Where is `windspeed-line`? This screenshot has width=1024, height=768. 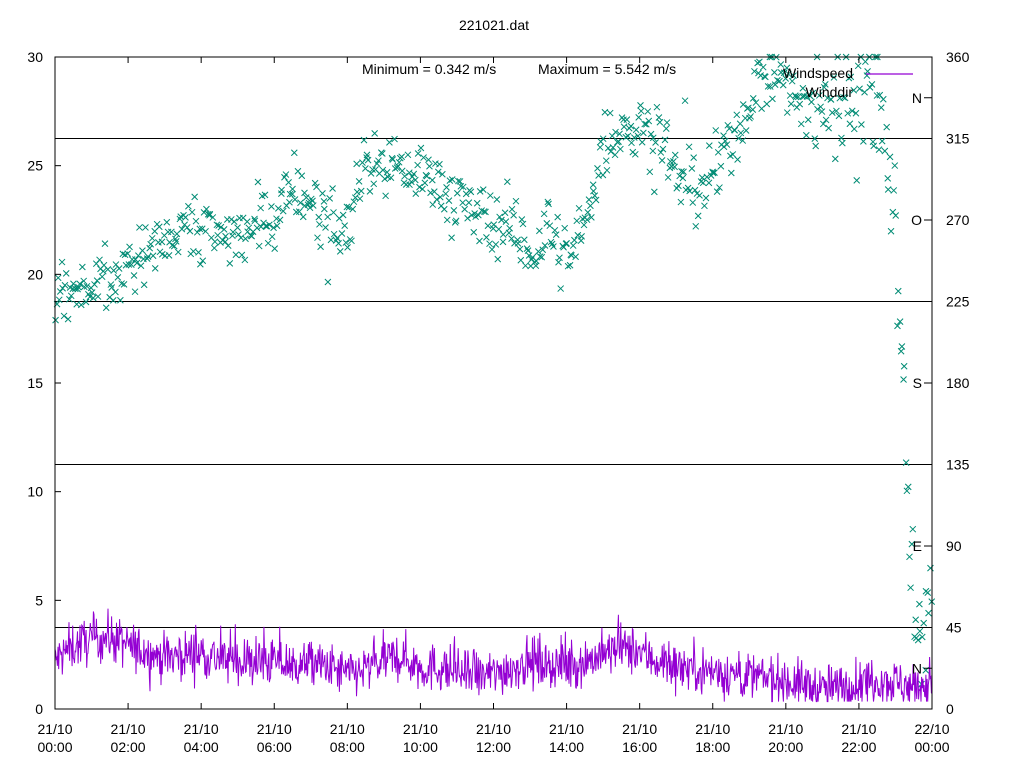
windspeed-line is located at coordinates (493, 655).